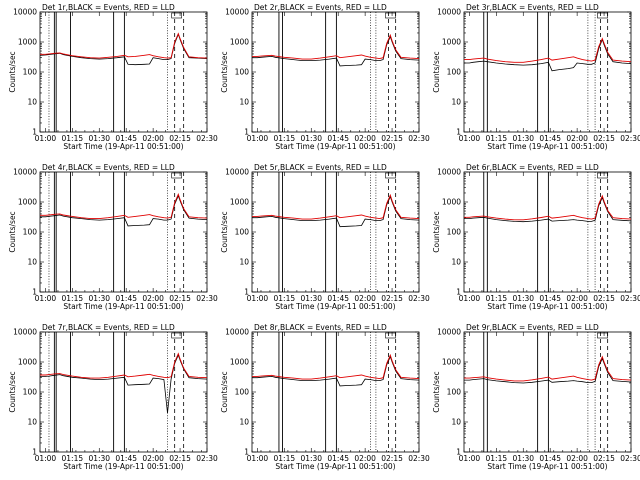 The image size is (640, 480). Describe the element at coordinates (108, 327) in the screenshot. I see `panel-title: Det 7r,BLACK = Events, RED = LLD` at that location.